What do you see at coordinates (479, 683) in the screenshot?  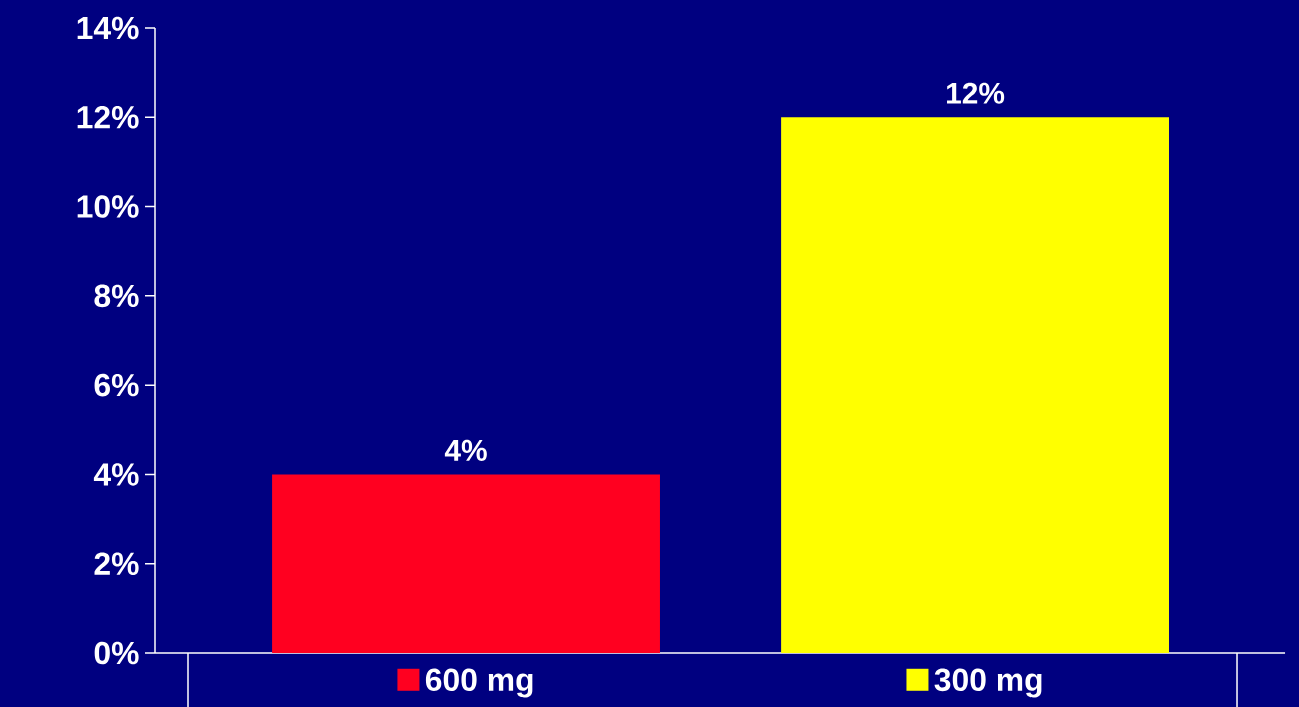 I see `x-tick-label: 600 mg` at bounding box center [479, 683].